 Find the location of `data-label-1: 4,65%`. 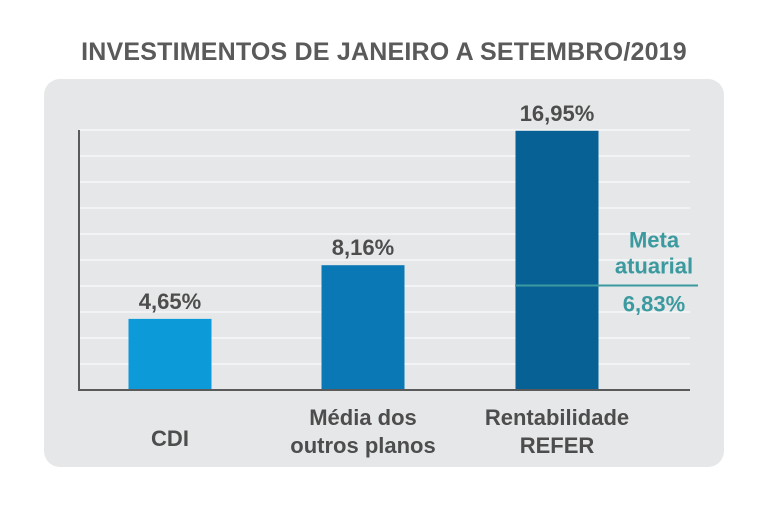

data-label-1: 4,65% is located at coordinates (170, 301).